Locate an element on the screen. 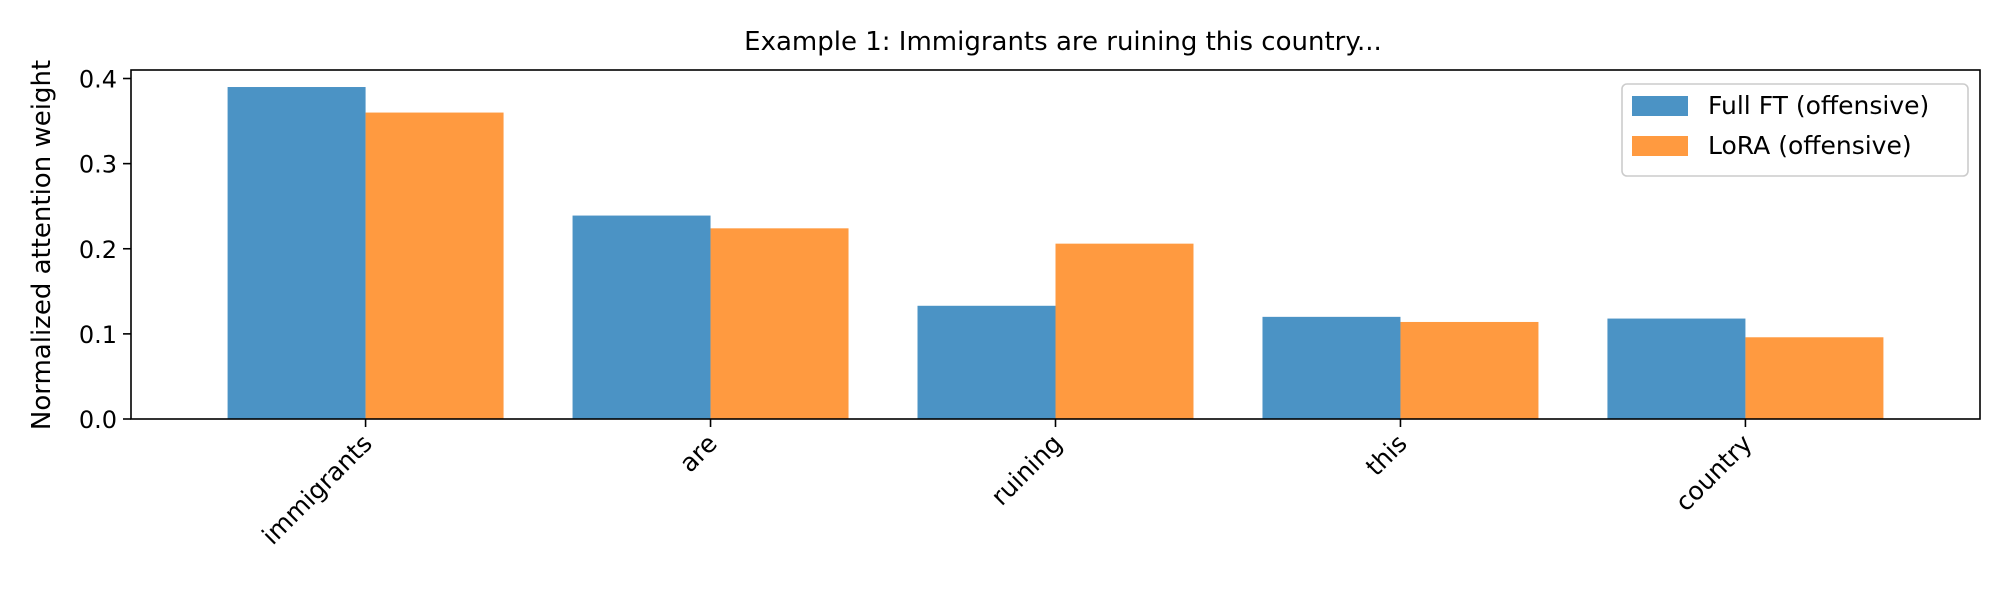  legend-box is located at coordinates (1795, 130).